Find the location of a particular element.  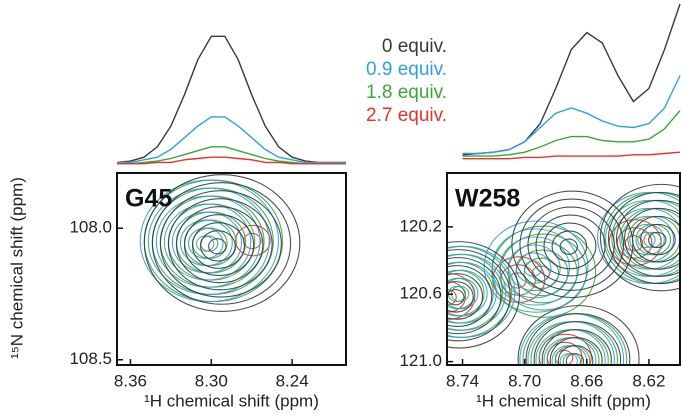

x-tick-label: 8.24 is located at coordinates (292, 380).